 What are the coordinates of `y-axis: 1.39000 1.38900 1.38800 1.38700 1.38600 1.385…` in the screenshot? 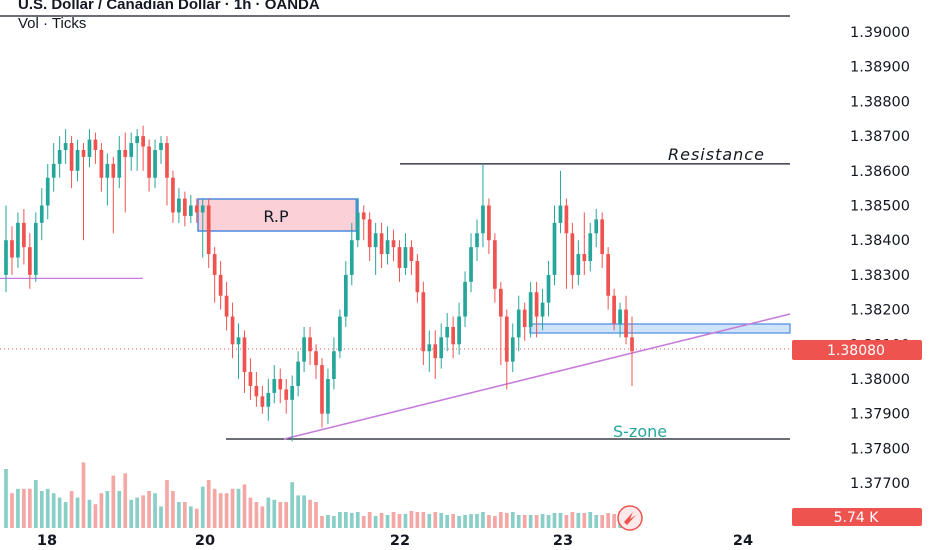 It's located at (880, 258).